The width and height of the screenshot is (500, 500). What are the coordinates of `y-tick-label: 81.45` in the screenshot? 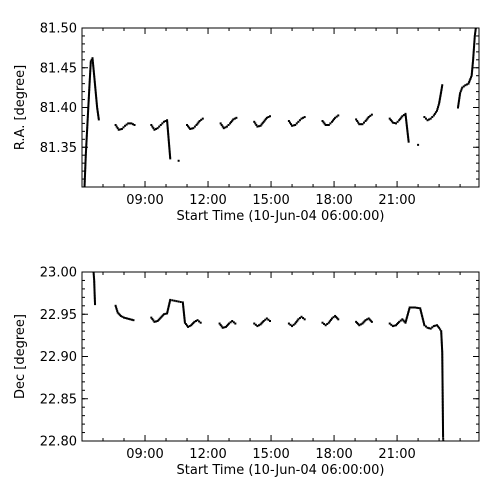 It's located at (58, 68).